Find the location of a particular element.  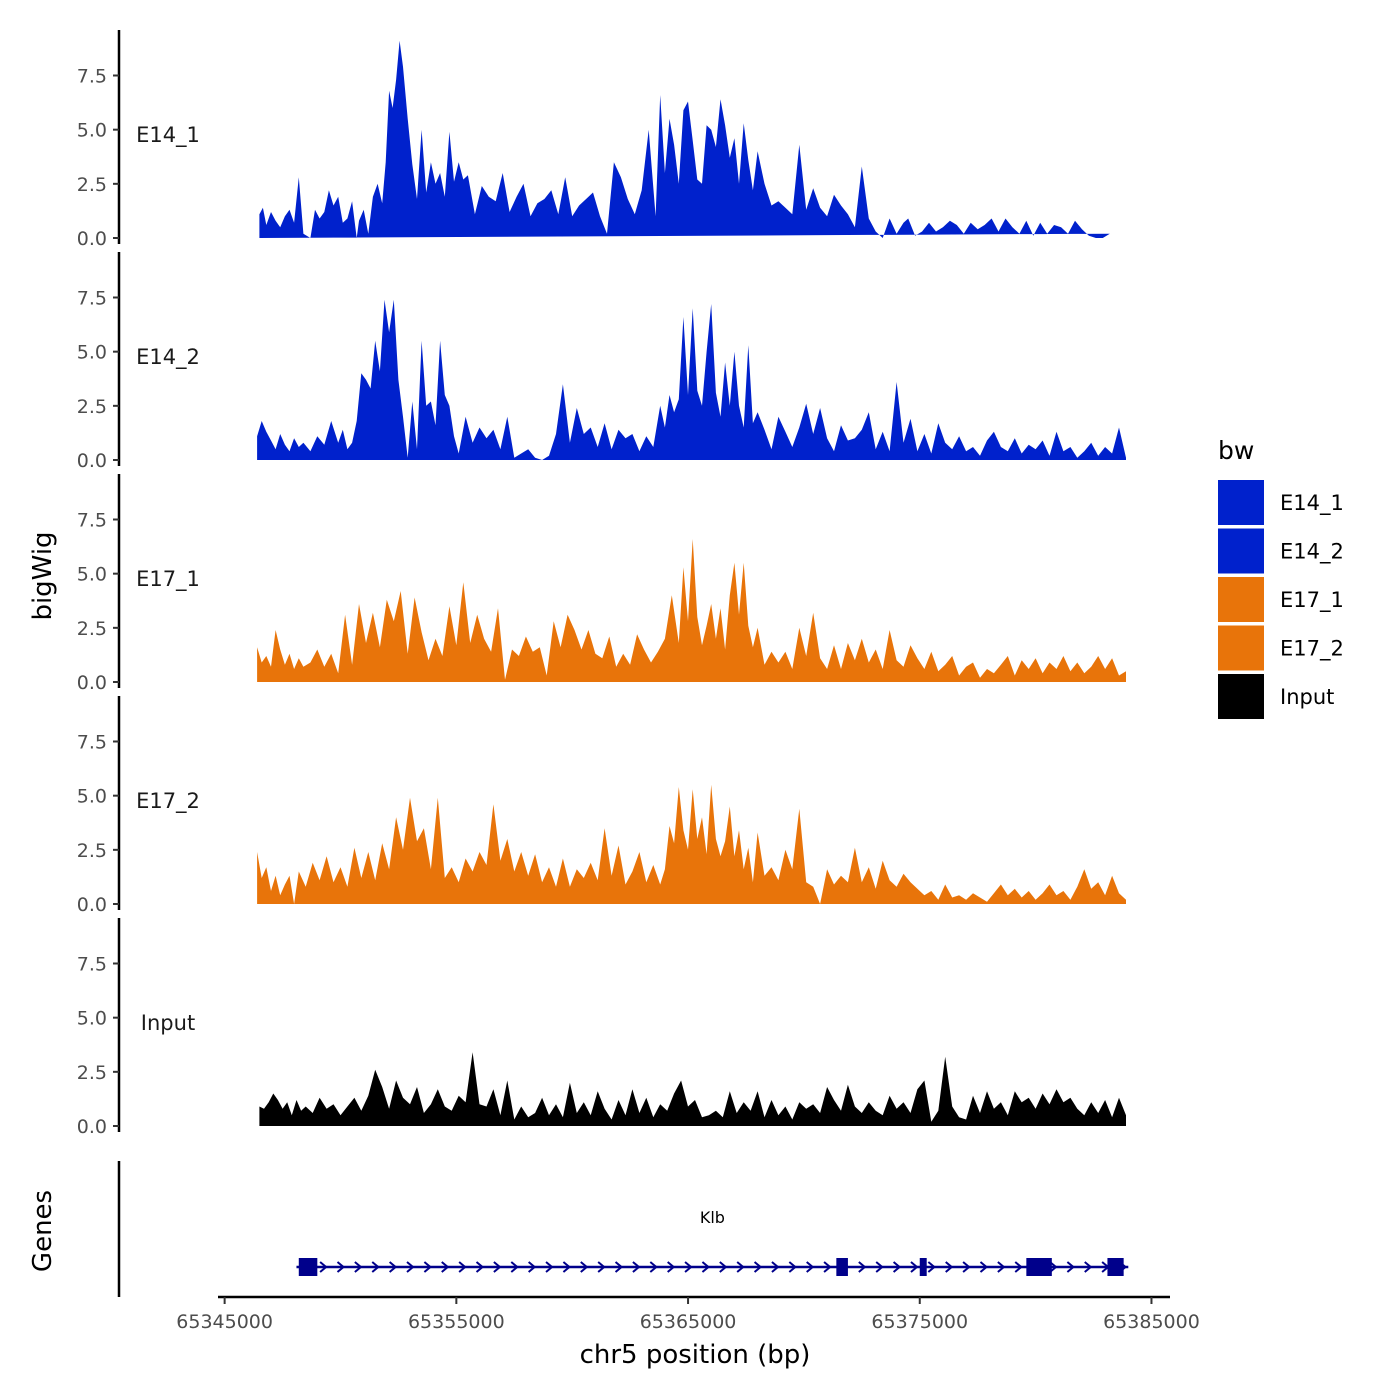

track-panel-E14_2: 0.0 2.5 5.0 7.5 E14_2 is located at coordinates (602, 362).